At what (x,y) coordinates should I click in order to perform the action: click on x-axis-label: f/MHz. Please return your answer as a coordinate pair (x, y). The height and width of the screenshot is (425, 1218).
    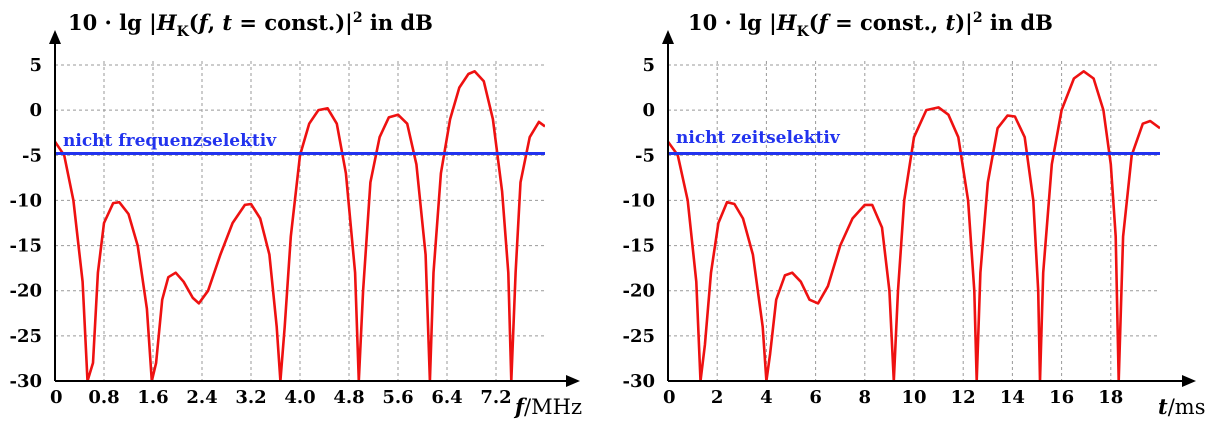
    Looking at the image, I should click on (547, 406).